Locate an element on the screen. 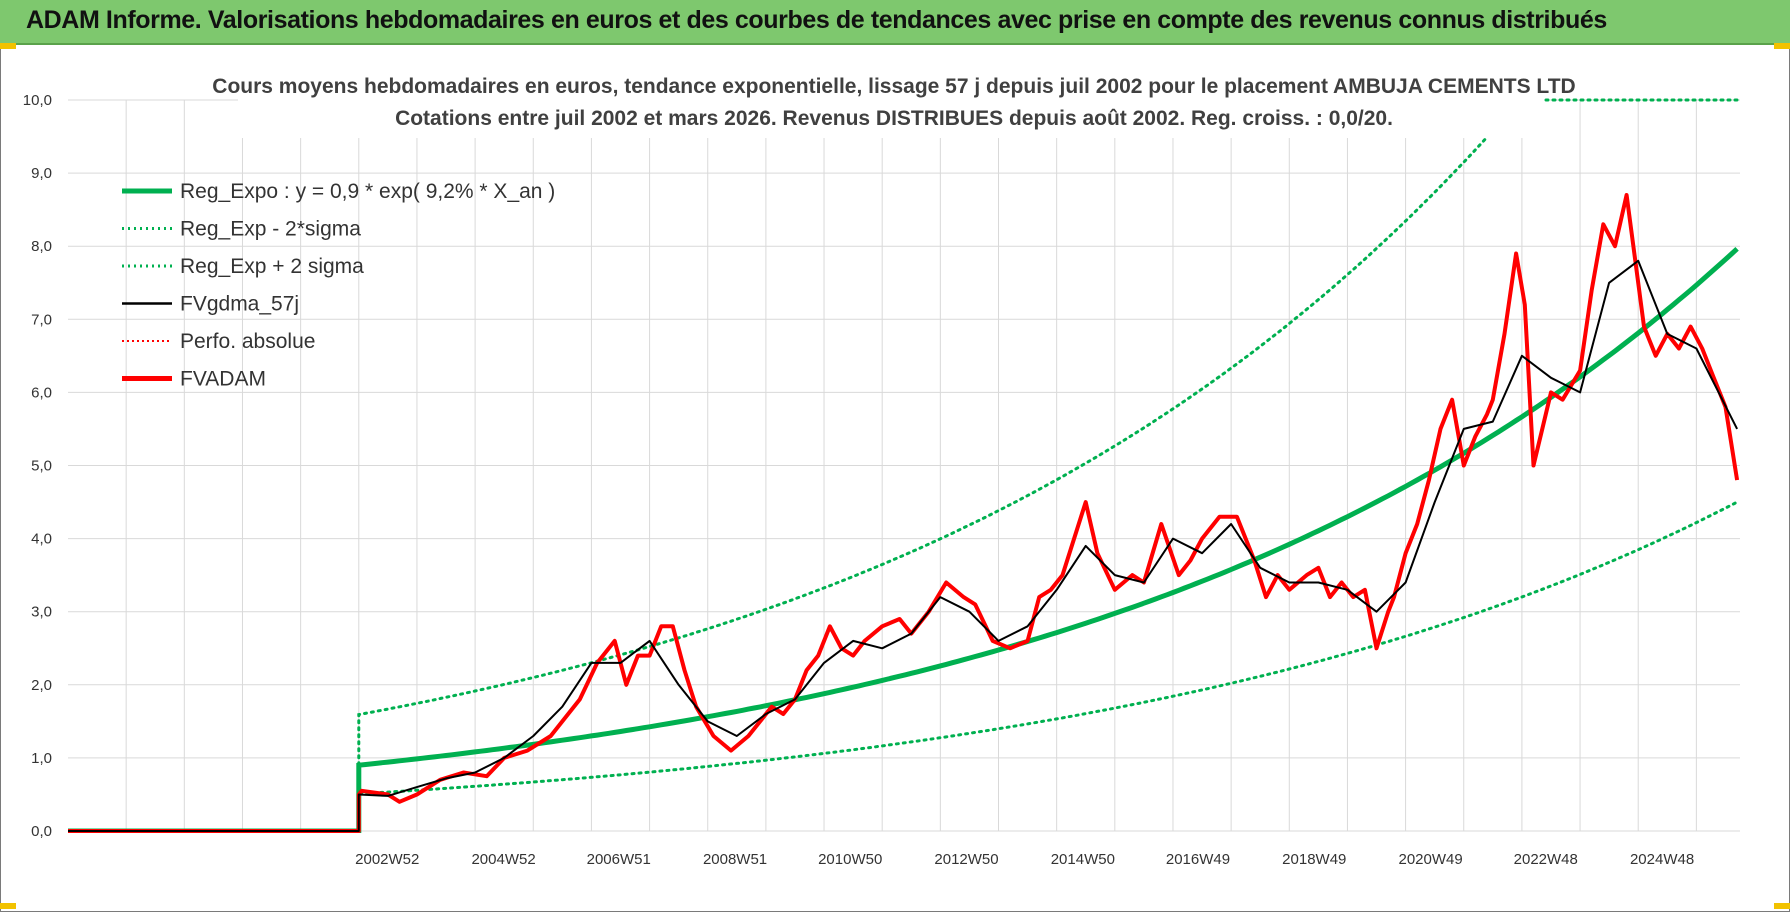  y-tick-label: 10,0 is located at coordinates (37, 100).